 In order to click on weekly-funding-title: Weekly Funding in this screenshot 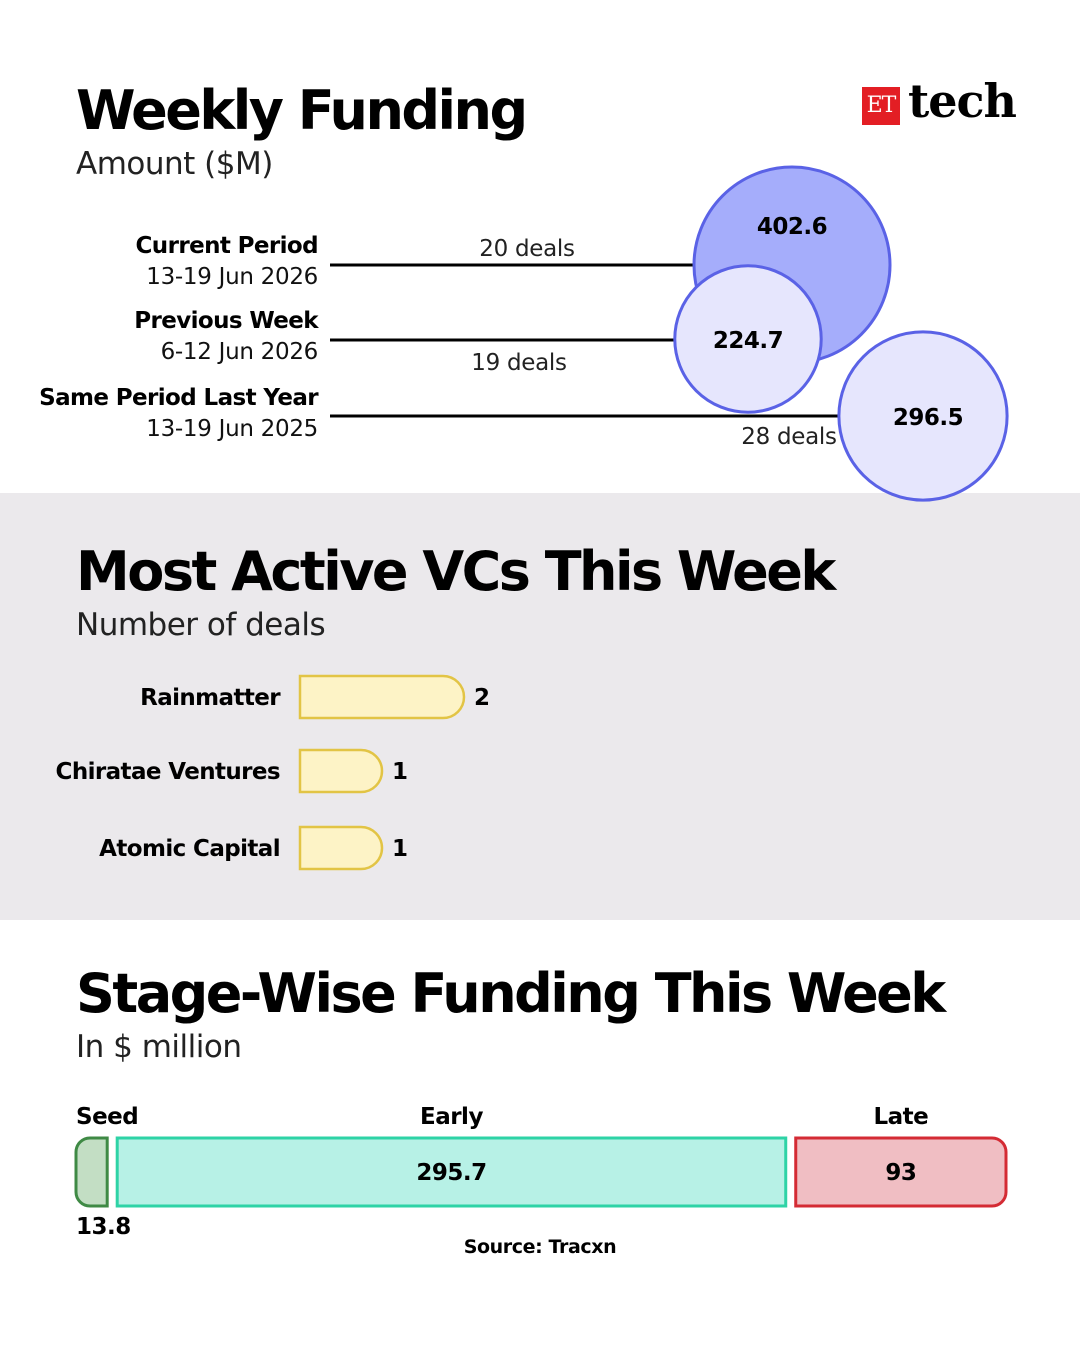, I will do `click(302, 110)`.